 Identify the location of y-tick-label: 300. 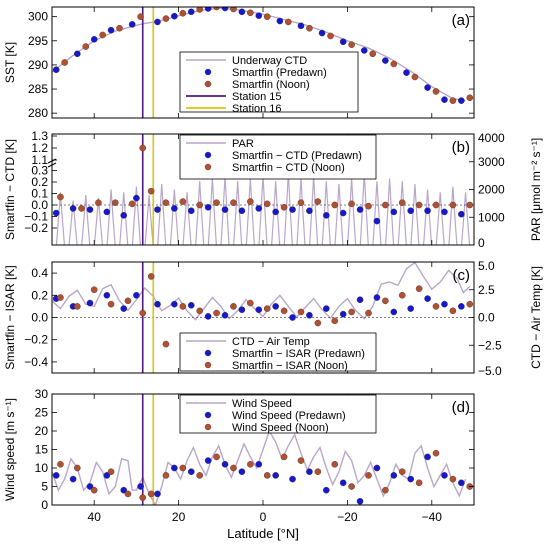
(38, 17).